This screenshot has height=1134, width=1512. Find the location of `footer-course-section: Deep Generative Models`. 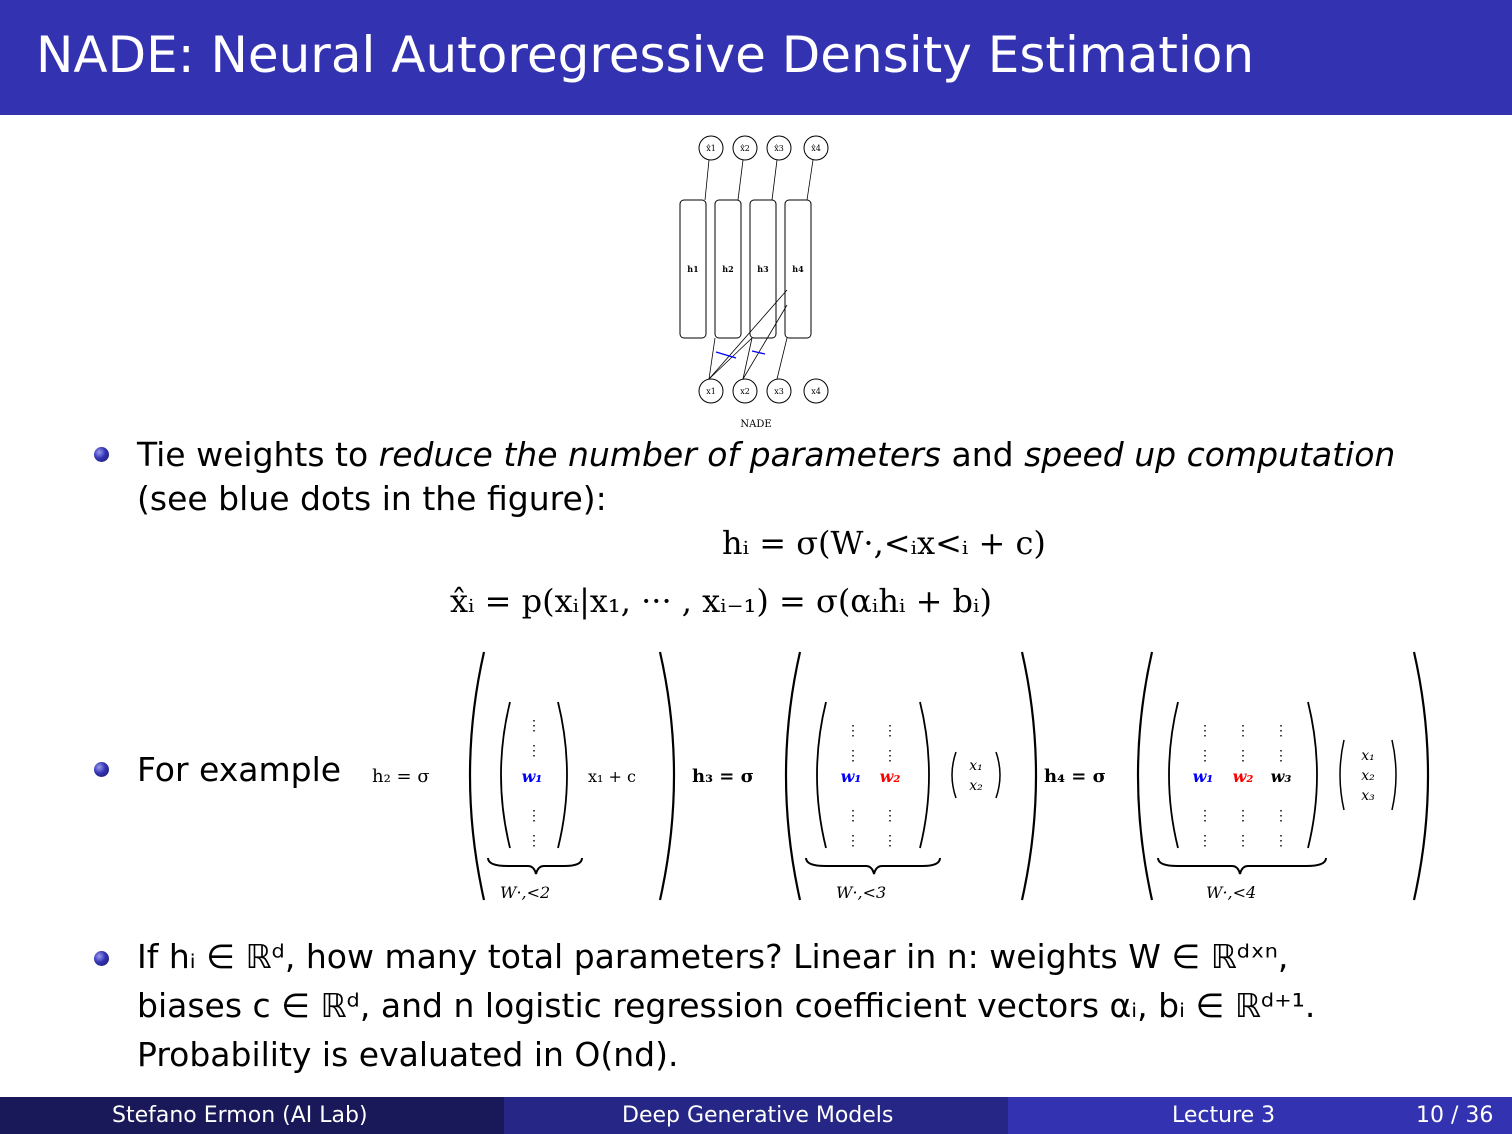

footer-course-section: Deep Generative Models is located at coordinates (756, 1115).